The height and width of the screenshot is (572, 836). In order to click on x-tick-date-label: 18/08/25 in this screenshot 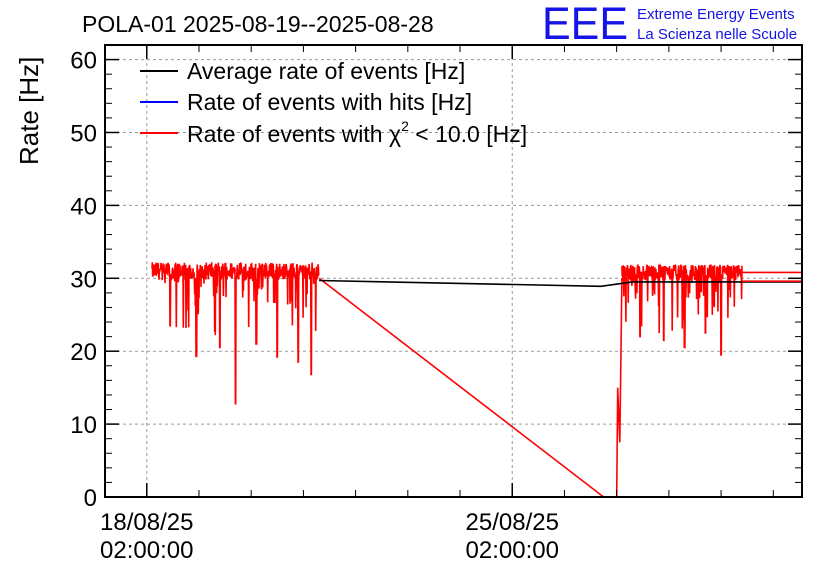, I will do `click(146, 522)`.